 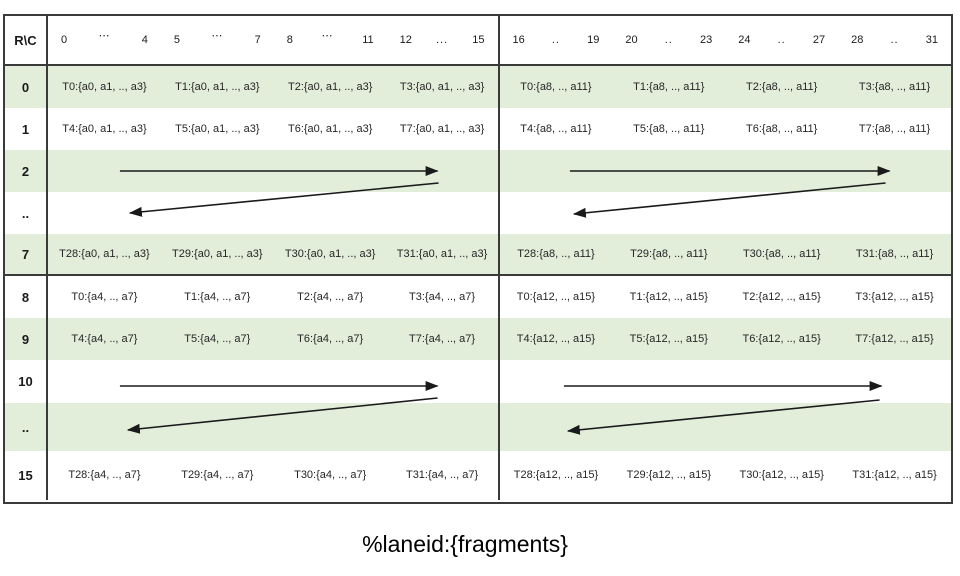 What do you see at coordinates (26, 41) in the screenshot?
I see `corner-header-rc: R\C` at bounding box center [26, 41].